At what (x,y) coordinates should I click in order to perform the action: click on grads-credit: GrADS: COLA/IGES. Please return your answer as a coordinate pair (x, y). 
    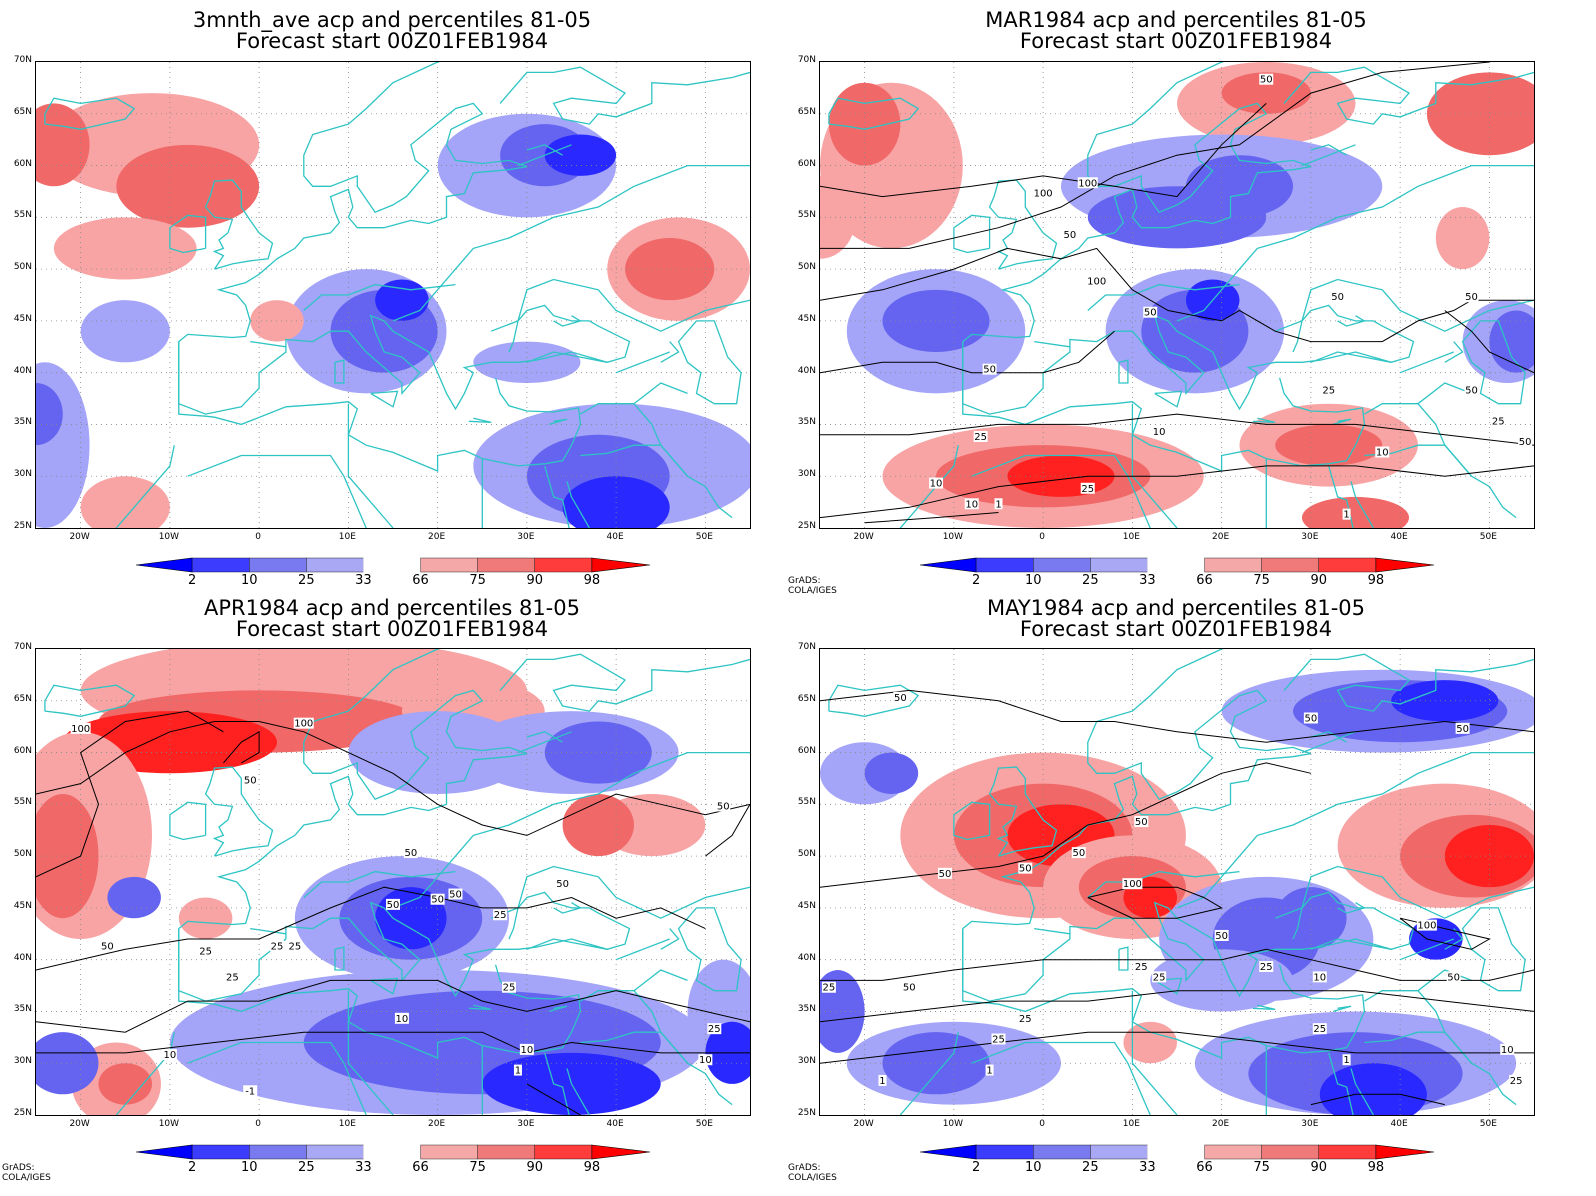
    Looking at the image, I should click on (812, 1173).